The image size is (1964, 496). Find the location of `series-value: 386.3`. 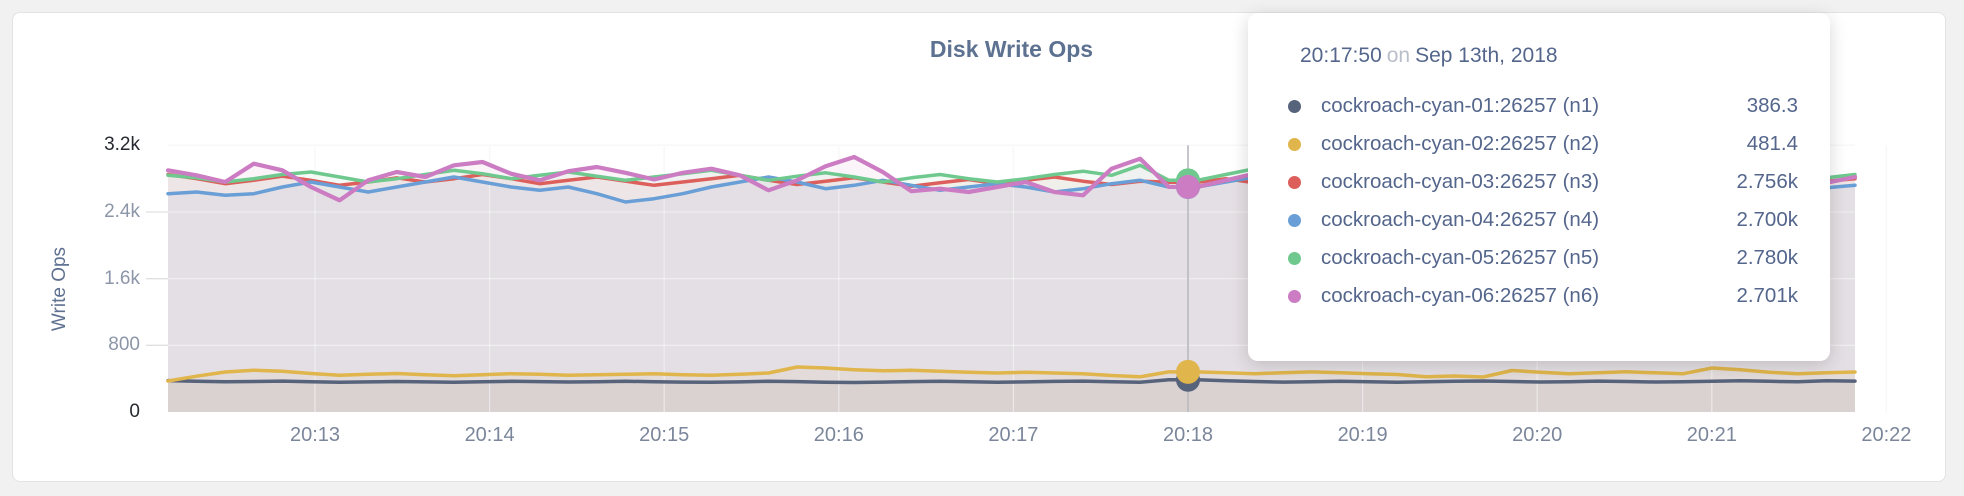

series-value: 386.3 is located at coordinates (1772, 105).